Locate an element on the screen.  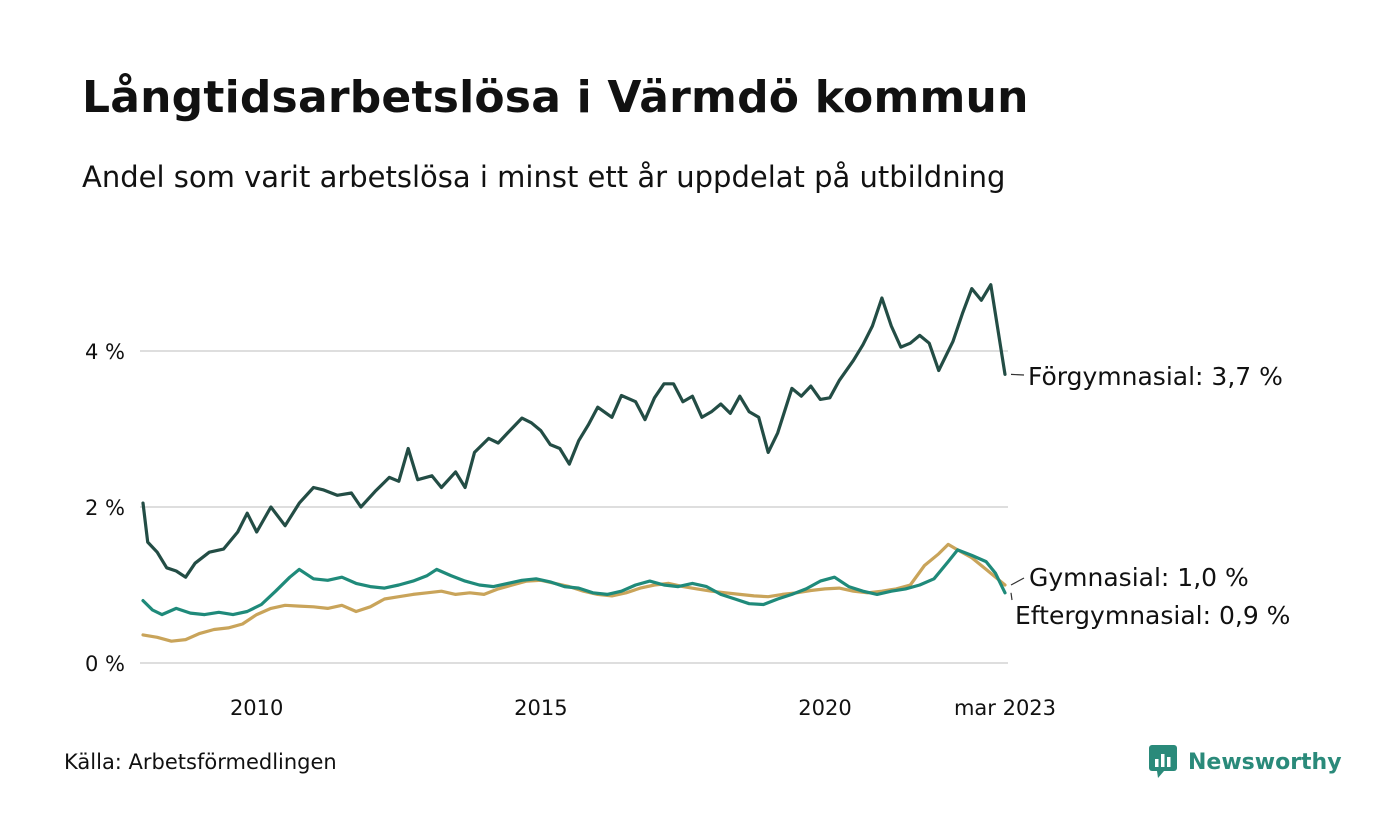
series-label-eftergymnasial: Eftergymnasial: 0,9 % is located at coordinates (1152, 615).